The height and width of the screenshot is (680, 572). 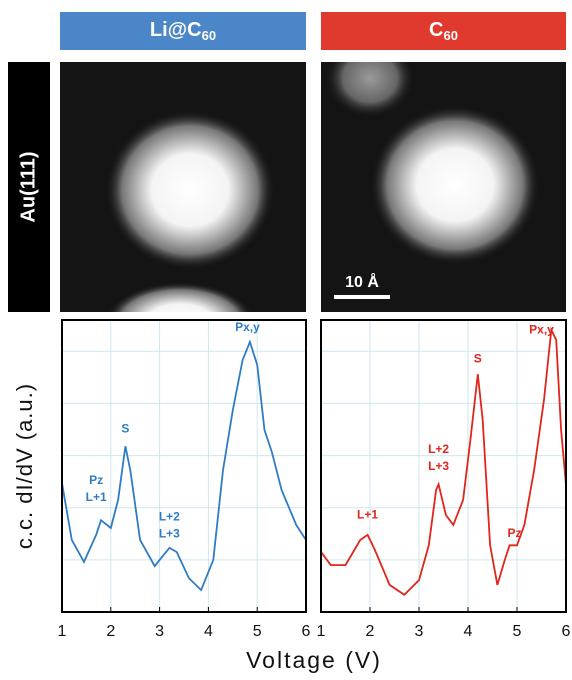 What do you see at coordinates (436, 30) in the screenshot?
I see `header-title-main: C` at bounding box center [436, 30].